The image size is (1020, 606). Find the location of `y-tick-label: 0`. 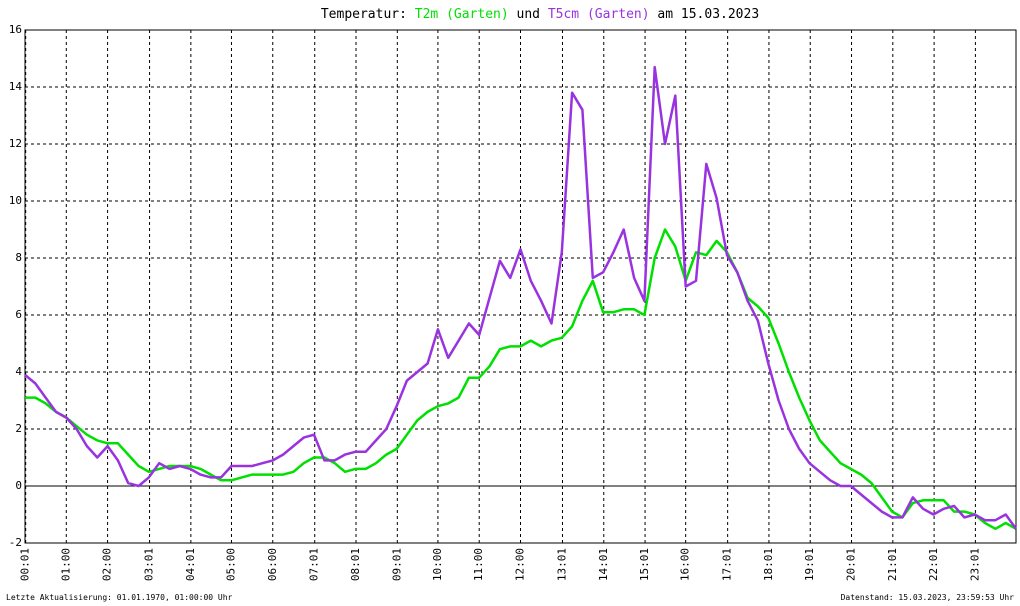

y-tick-label: 0 is located at coordinates (18, 485).